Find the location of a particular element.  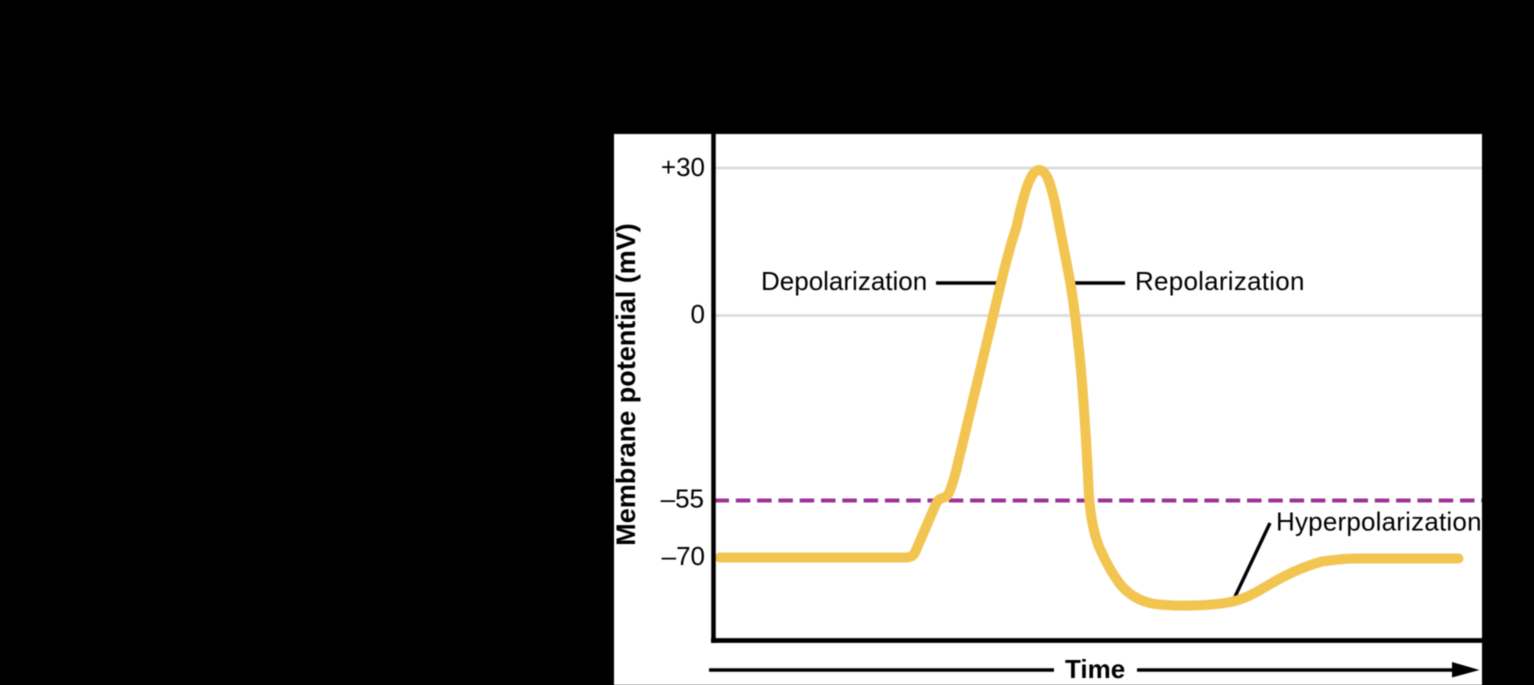

svg-text: +30 is located at coordinates (683, 167).